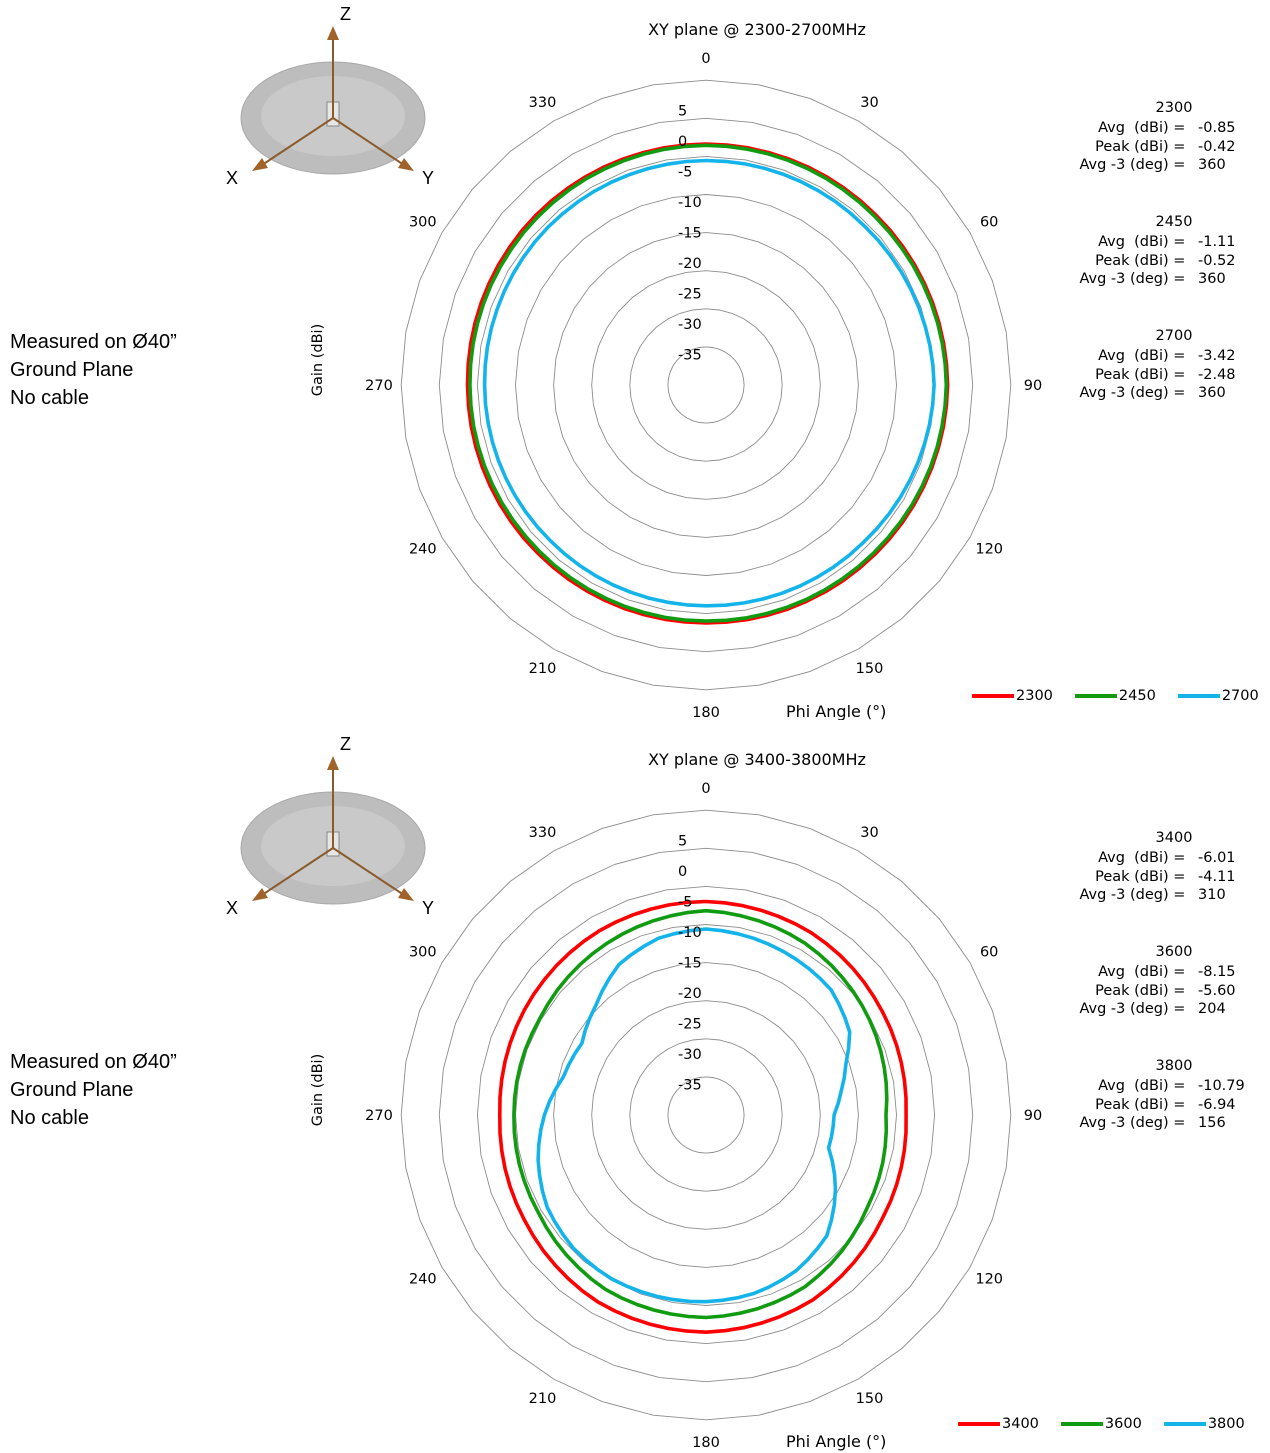  What do you see at coordinates (93, 342) in the screenshot?
I see `note-line: Measured on Ø40”` at bounding box center [93, 342].